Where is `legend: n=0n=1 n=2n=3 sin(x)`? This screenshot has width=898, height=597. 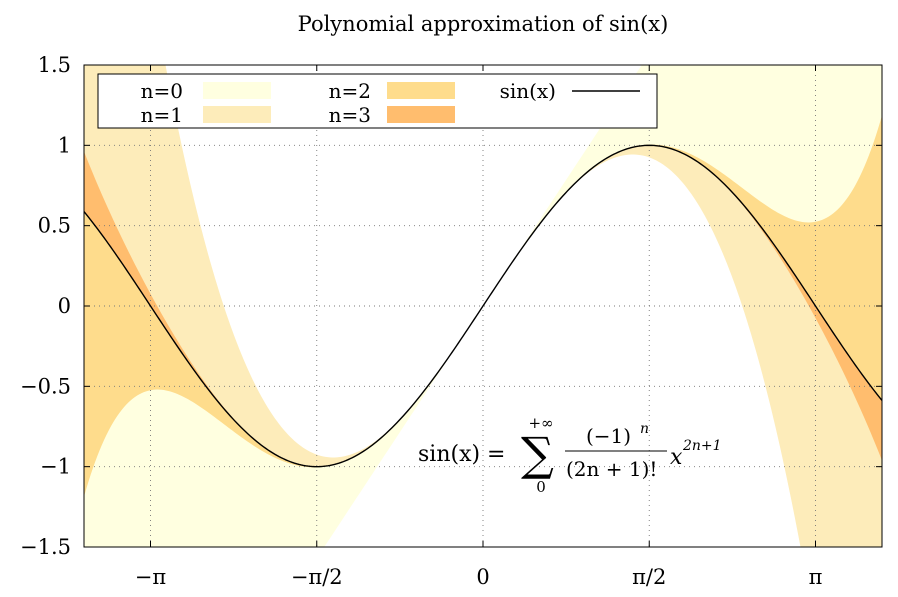 legend: n=0n=1 n=2n=3 sin(x) is located at coordinates (377, 101).